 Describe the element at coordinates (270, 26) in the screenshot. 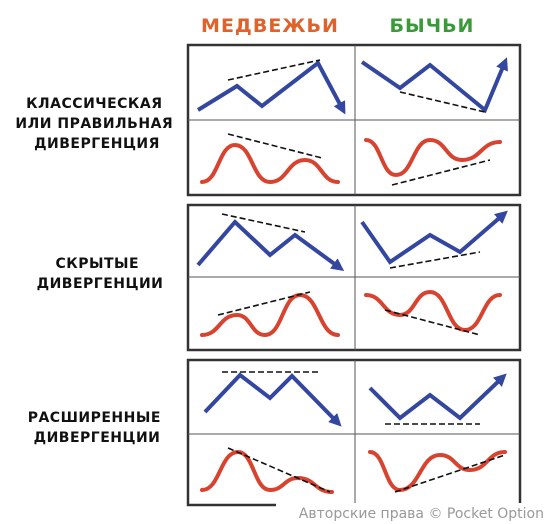

I see `column-header: МЕДВЕЖЬИ` at that location.